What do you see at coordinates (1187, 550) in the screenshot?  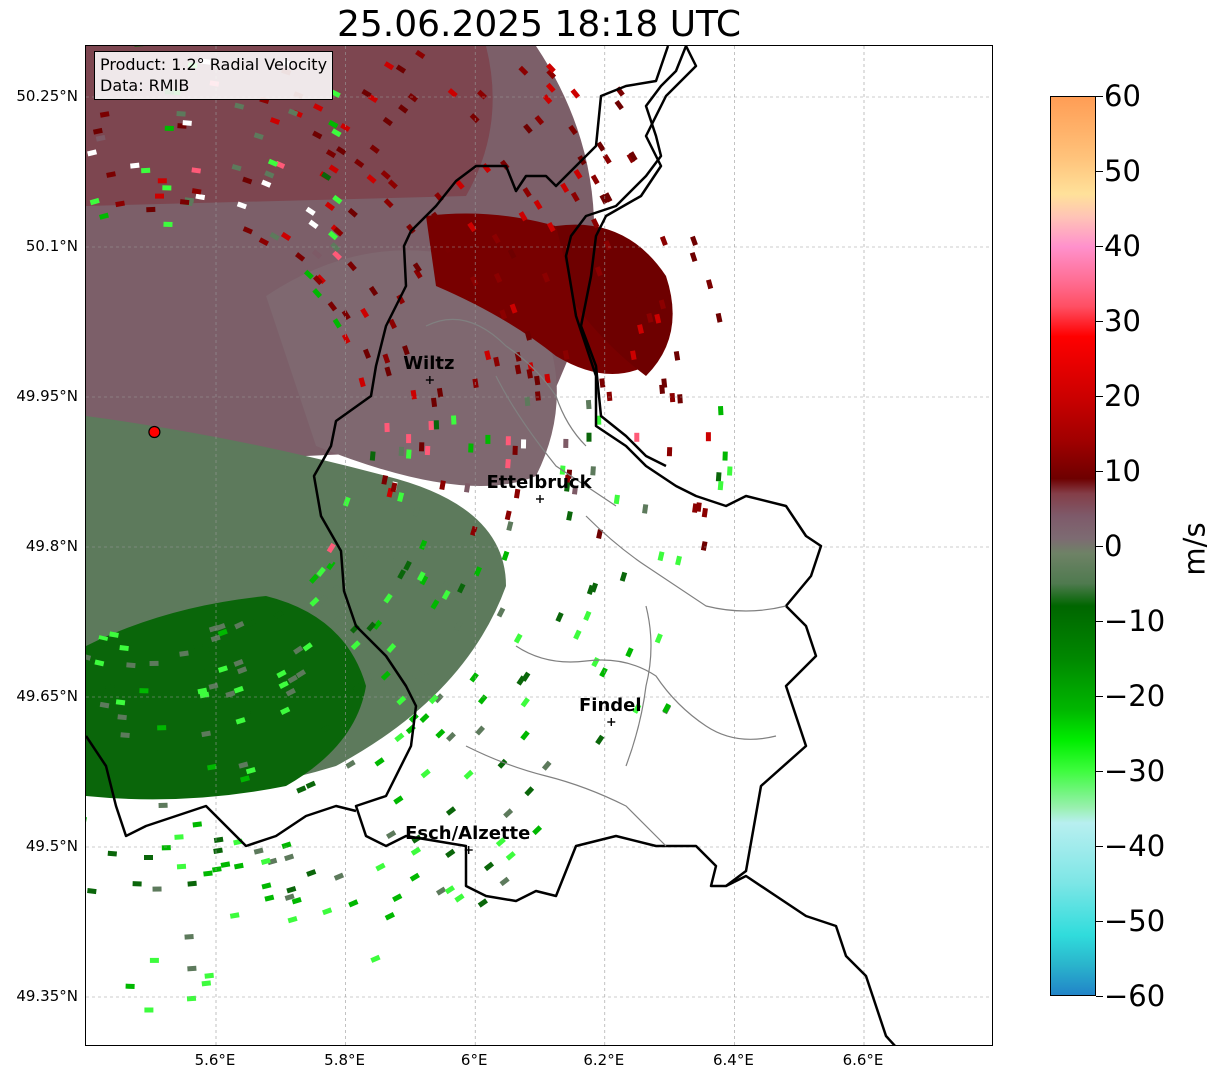 I see `colorbar-unit-label: m/s` at bounding box center [1187, 550].